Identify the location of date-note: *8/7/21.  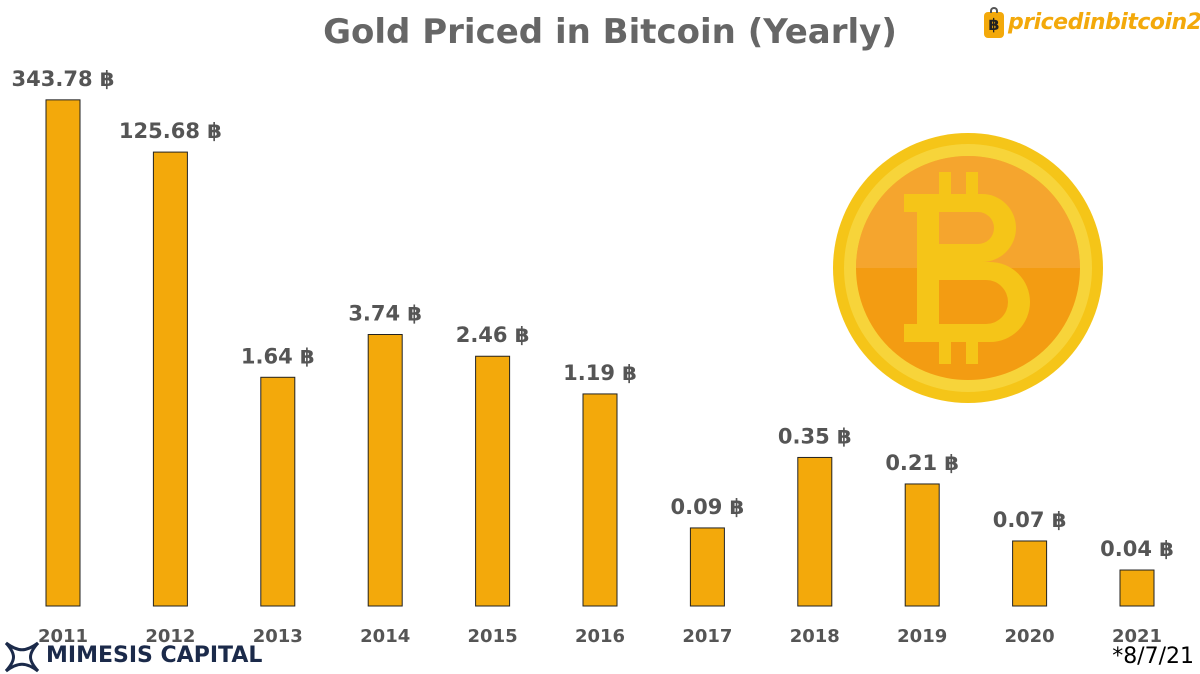
(1153, 656).